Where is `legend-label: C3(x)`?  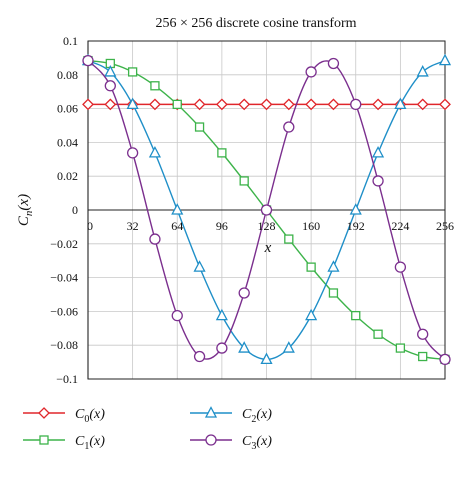 legend-label: C3(x) is located at coordinates (257, 443).